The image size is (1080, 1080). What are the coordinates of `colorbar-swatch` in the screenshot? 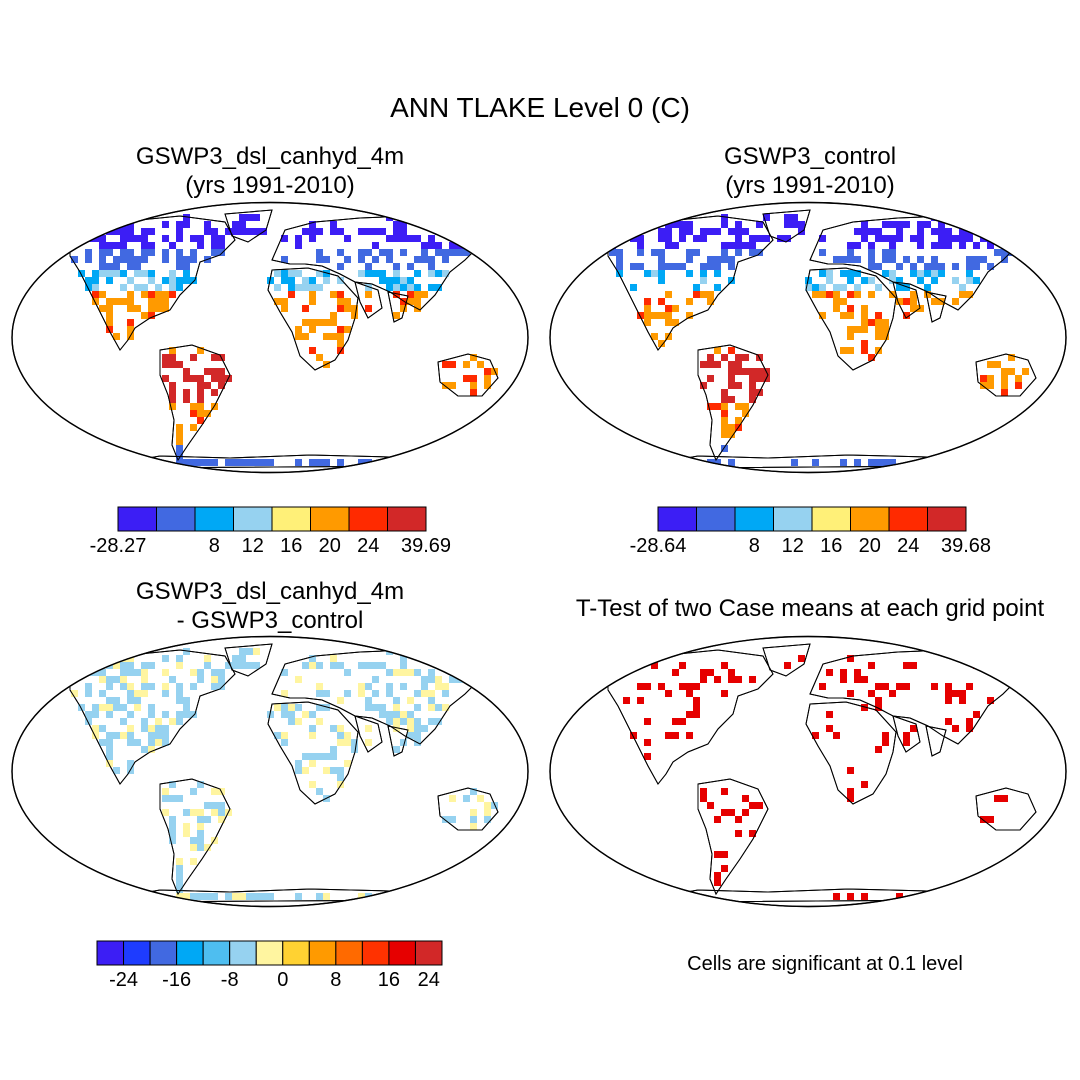 It's located at (349, 953).